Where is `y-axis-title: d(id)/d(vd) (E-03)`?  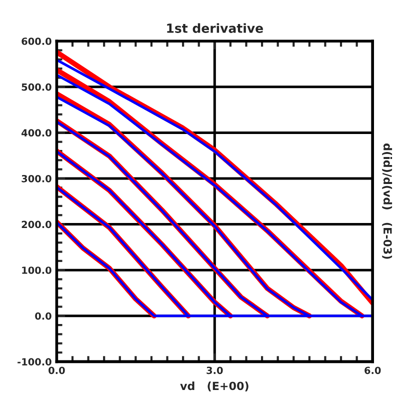
y-axis-title: d(id)/d(vd) (E-03) is located at coordinates (387, 201).